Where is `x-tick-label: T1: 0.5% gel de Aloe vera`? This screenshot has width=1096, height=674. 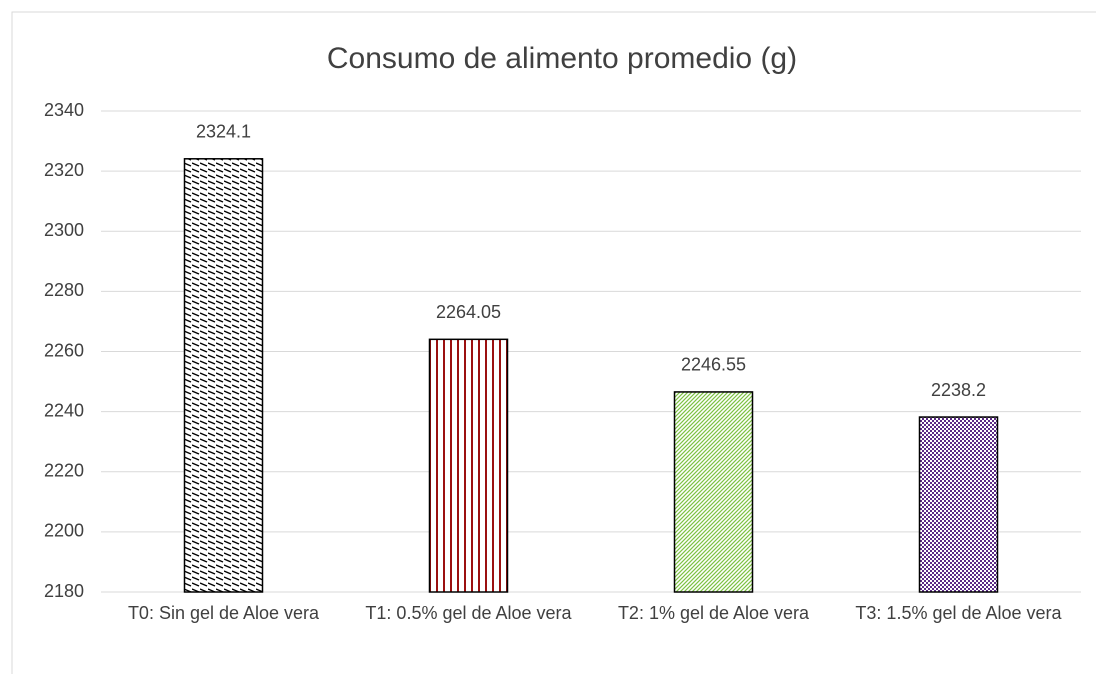 x-tick-label: T1: 0.5% gel de Aloe vera is located at coordinates (468, 613).